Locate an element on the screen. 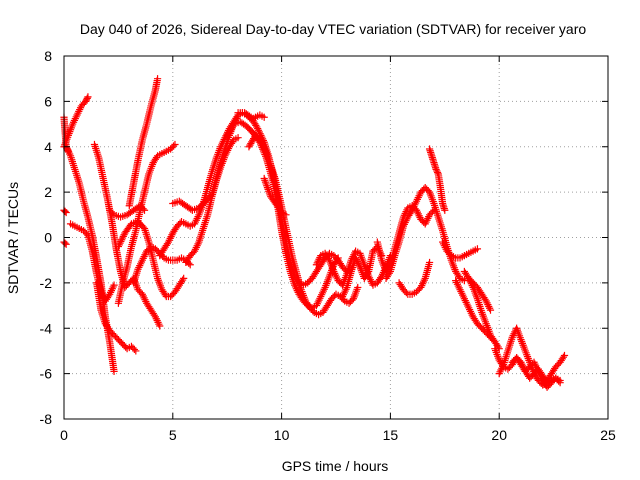 The image size is (640, 480). series-t2 is located at coordinates (90, 259).